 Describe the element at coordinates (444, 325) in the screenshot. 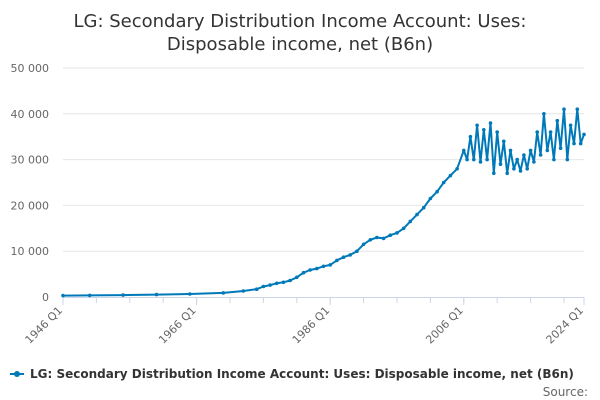

I see `x-tick-label: 2006 Q1` at that location.